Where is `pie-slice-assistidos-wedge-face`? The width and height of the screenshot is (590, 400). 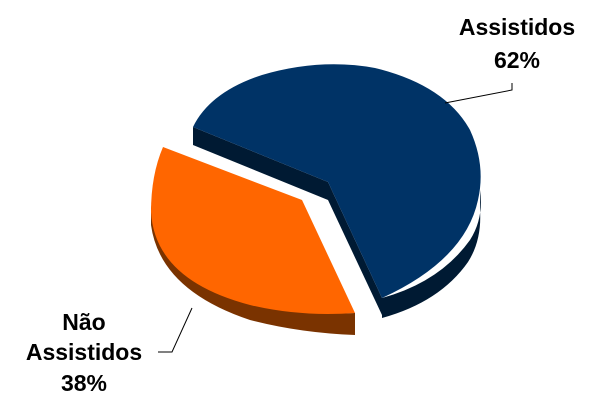
pie-slice-assistidos-wedge-face is located at coordinates (260, 163).